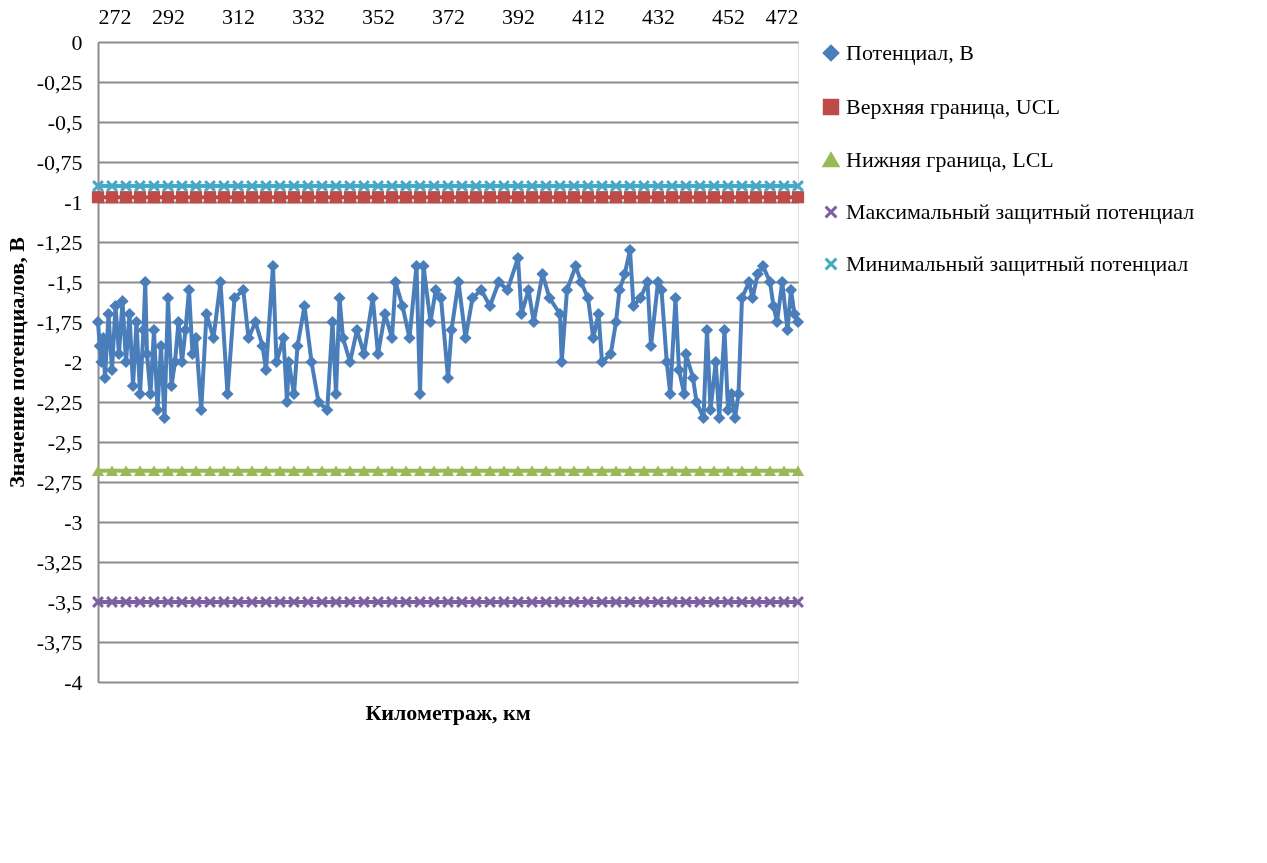 The height and width of the screenshot is (863, 1267). What do you see at coordinates (65, 282) in the screenshot?
I see `y-tick-label: -1,5` at bounding box center [65, 282].